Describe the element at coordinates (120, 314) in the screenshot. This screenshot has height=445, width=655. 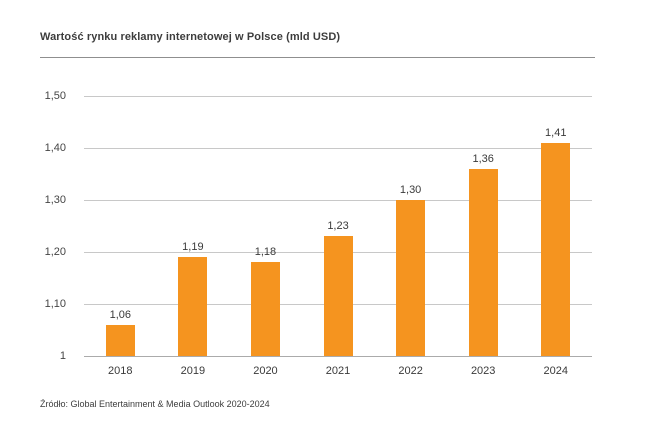
I see `bar-value-label: 1,06` at that location.